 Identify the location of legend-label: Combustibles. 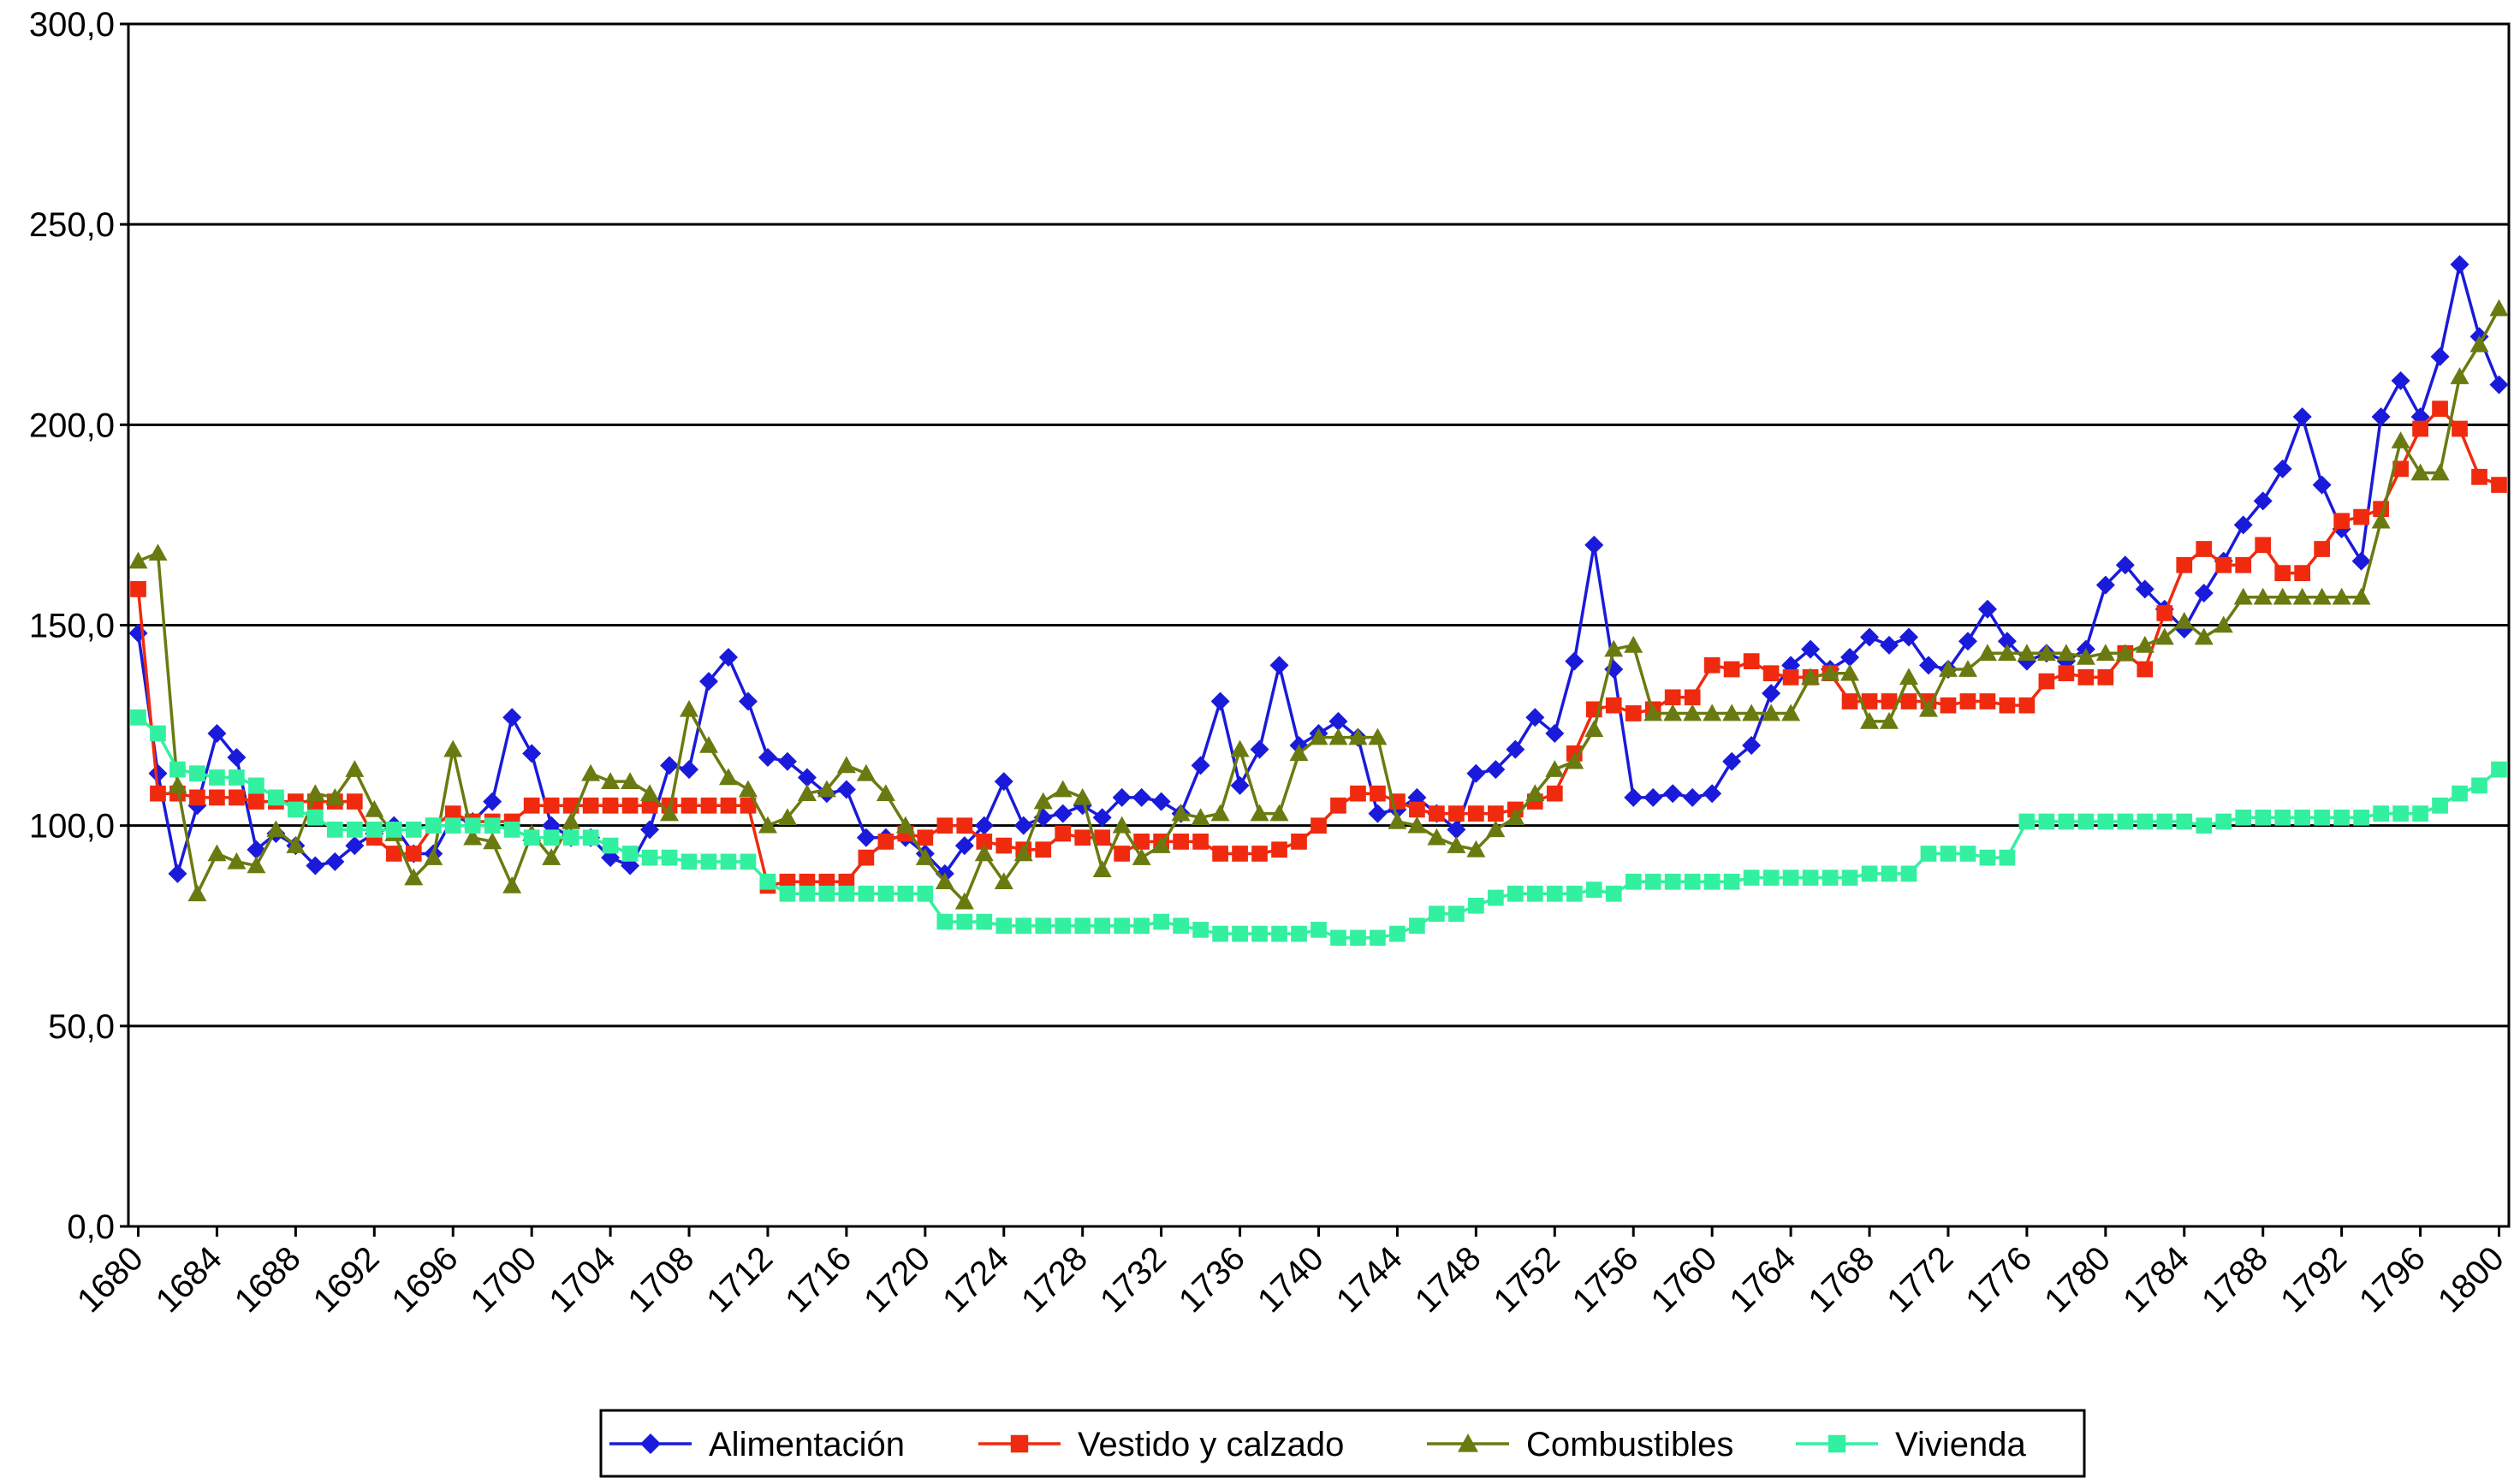
(1630, 1445).